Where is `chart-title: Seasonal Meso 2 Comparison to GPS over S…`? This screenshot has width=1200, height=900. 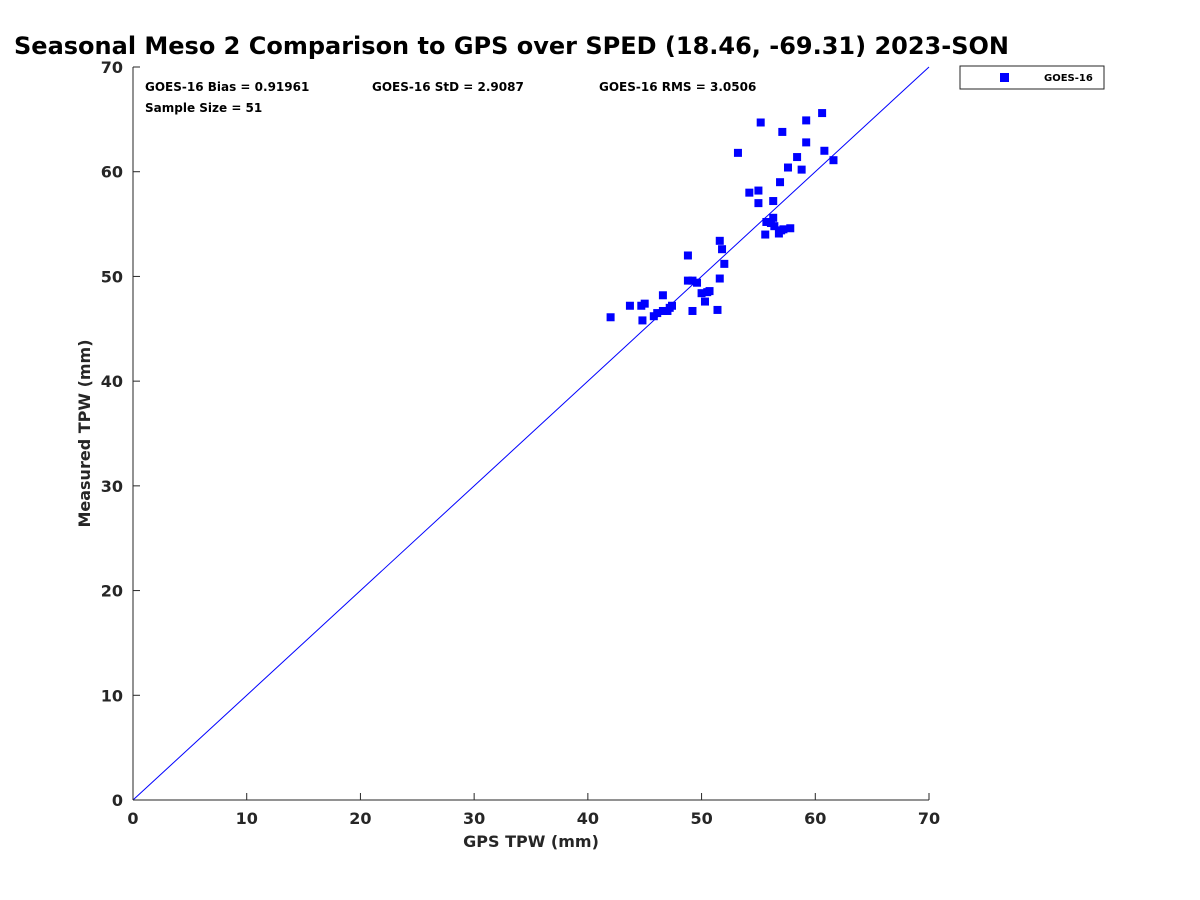 chart-title: Seasonal Meso 2 Comparison to GPS over S… is located at coordinates (511, 46).